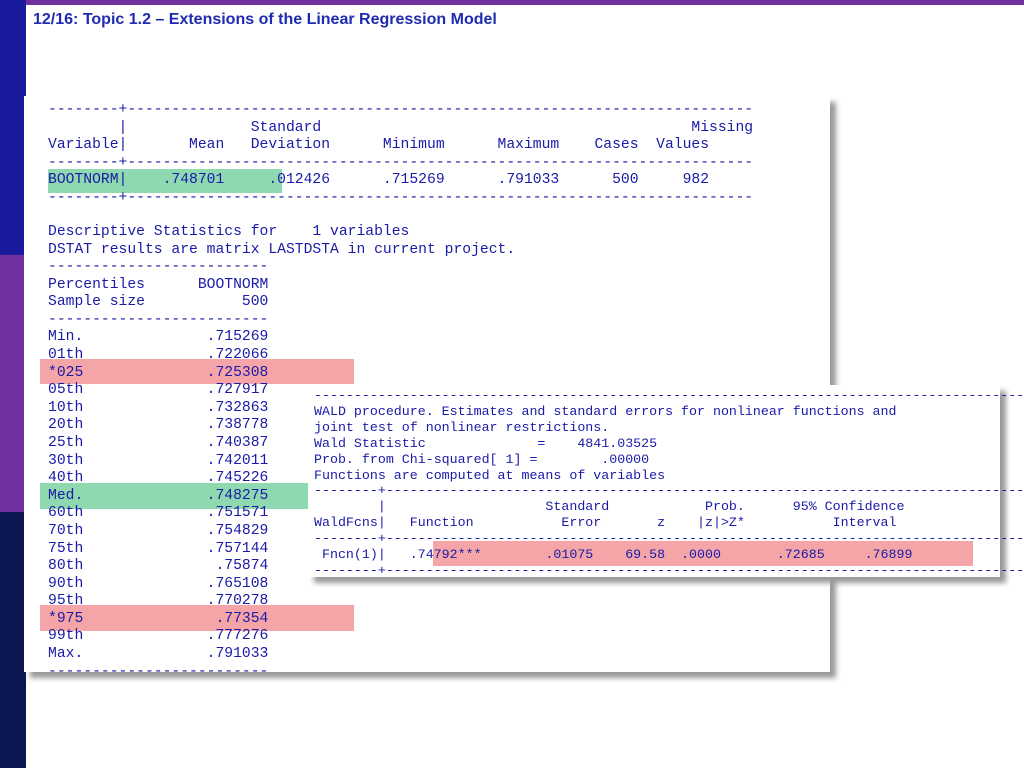 The width and height of the screenshot is (1024, 768). I want to click on percentile-row: Min. .715269, so click(158, 337).